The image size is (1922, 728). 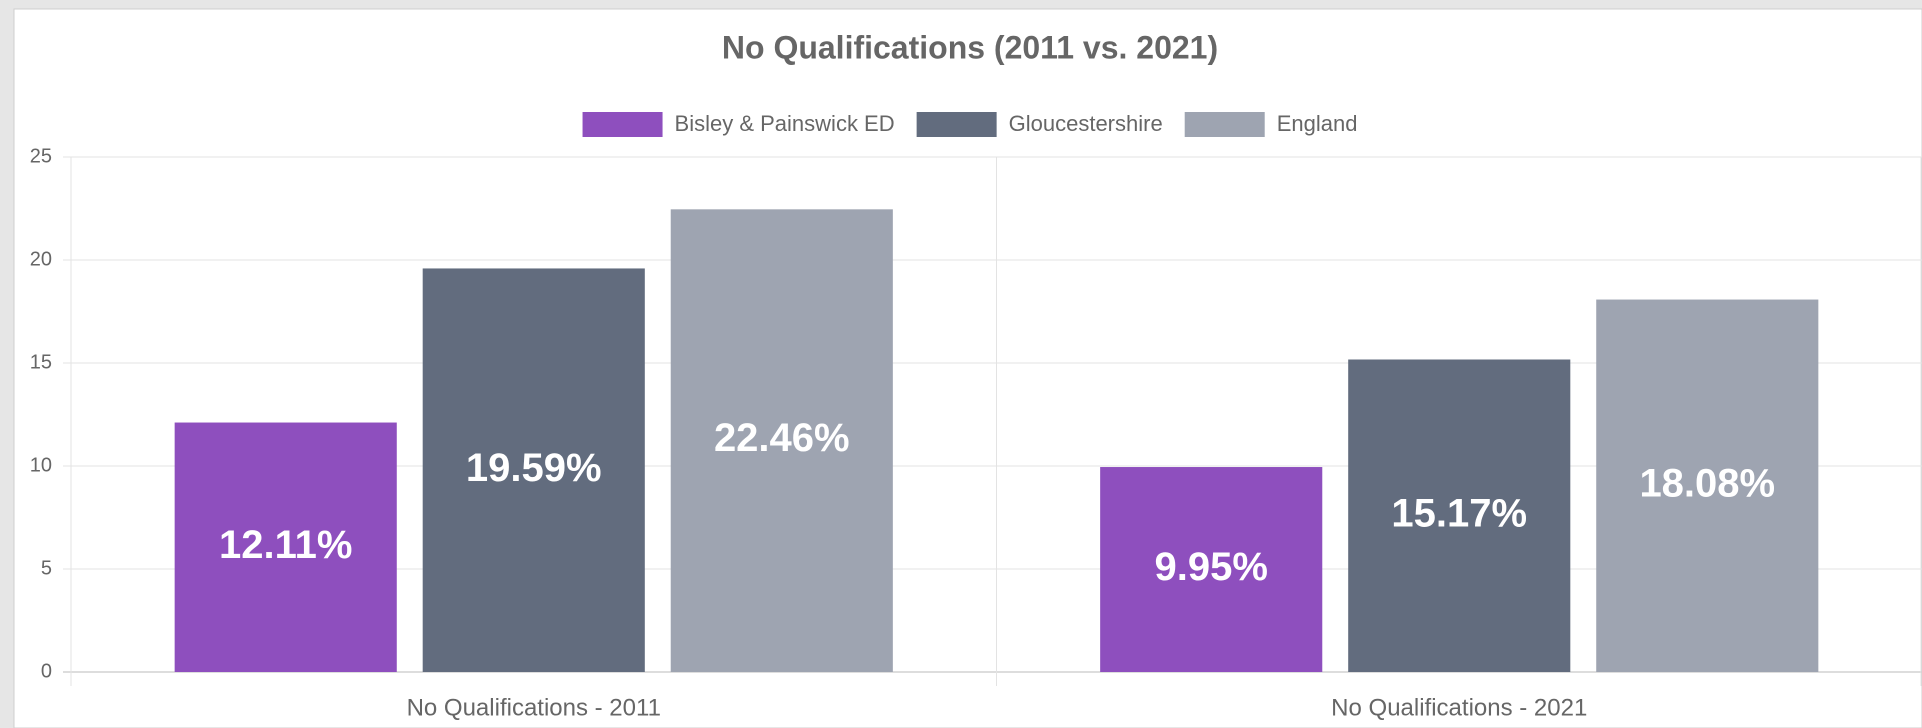 I want to click on y-tick-label: 25, so click(x=41, y=156).